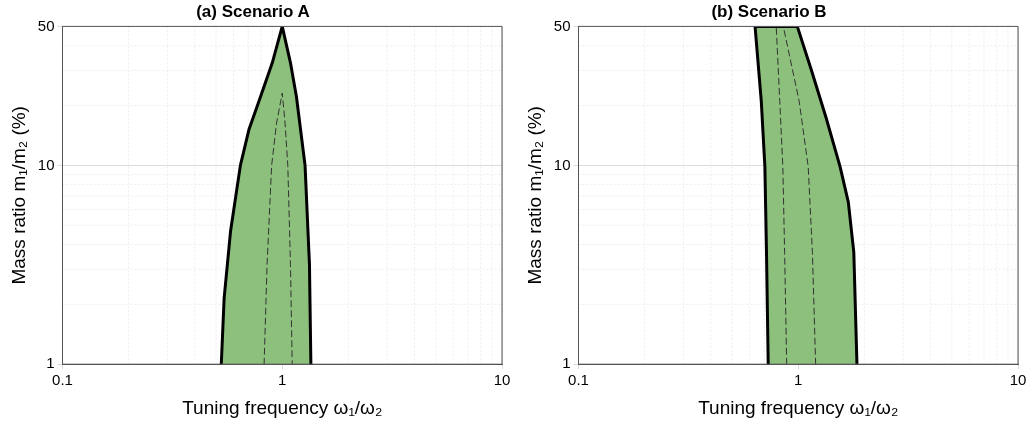  What do you see at coordinates (253, 11) in the screenshot?
I see `chart-title: (a) Scenario A` at bounding box center [253, 11].